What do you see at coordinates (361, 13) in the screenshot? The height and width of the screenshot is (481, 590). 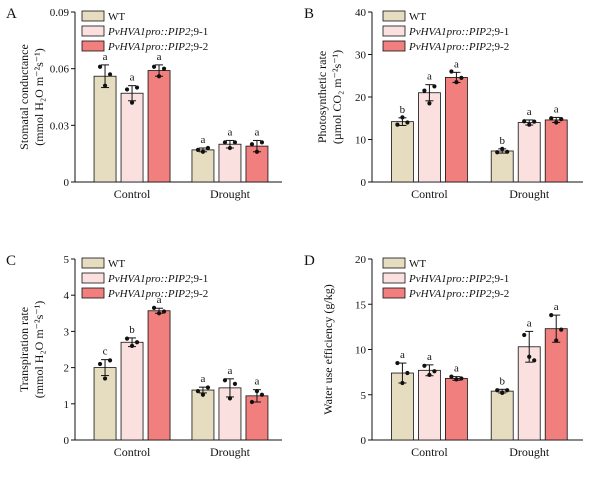 I see `y-tick-label: 40` at bounding box center [361, 13].